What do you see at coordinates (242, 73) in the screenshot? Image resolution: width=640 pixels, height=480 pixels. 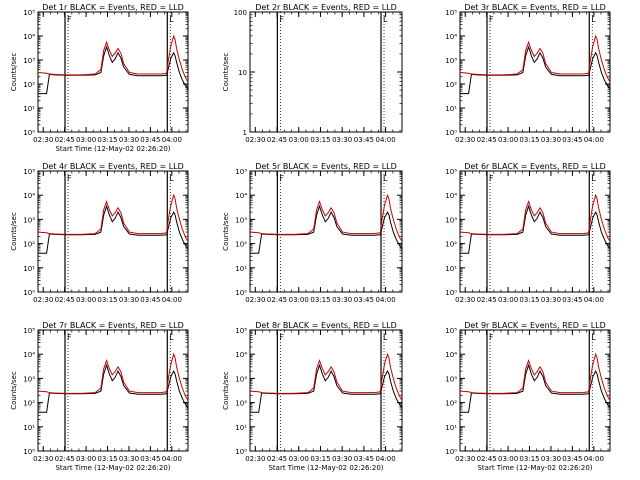 I see `y-tick-label: 10` at bounding box center [242, 73].